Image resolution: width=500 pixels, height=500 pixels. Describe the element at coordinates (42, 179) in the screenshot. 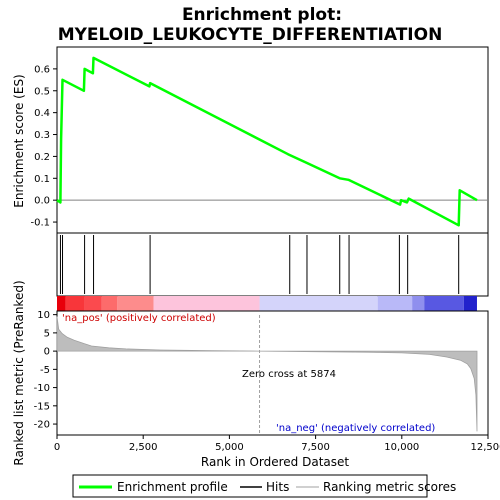

I see `es-y-tick-label: 0.1` at that location.